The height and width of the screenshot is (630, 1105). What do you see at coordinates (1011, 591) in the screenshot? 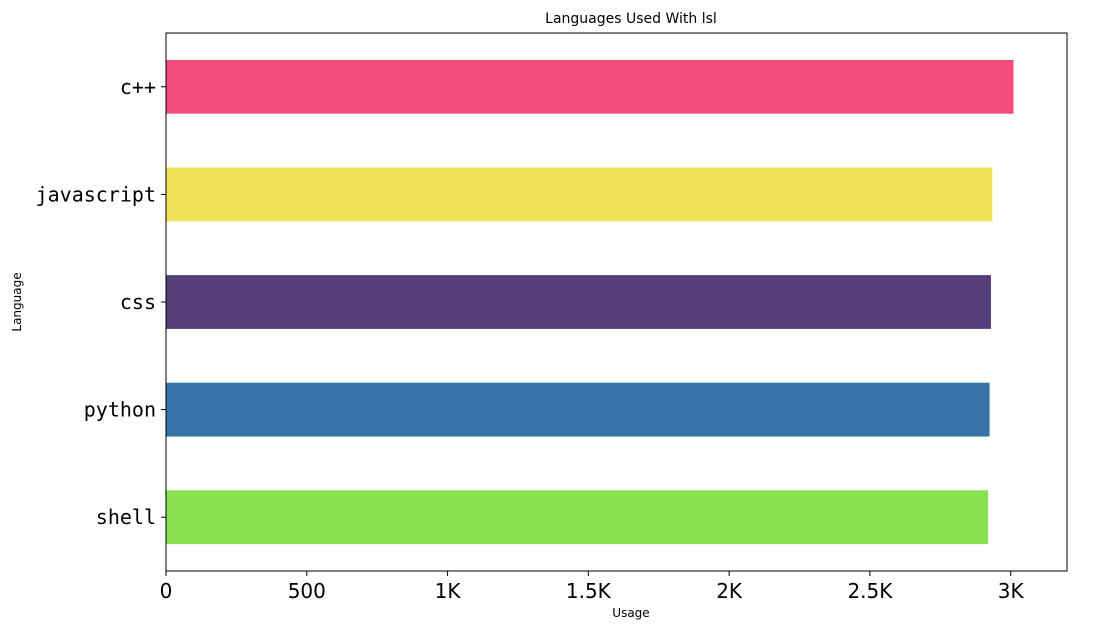
I see `x-tick-label: 3K` at bounding box center [1011, 591].